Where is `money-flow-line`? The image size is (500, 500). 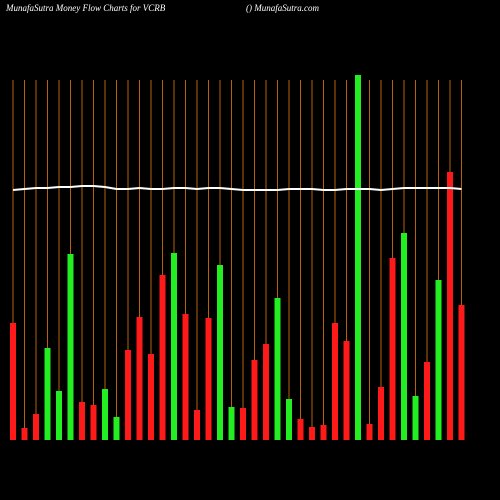
money-flow-line is located at coordinates (237, 188).